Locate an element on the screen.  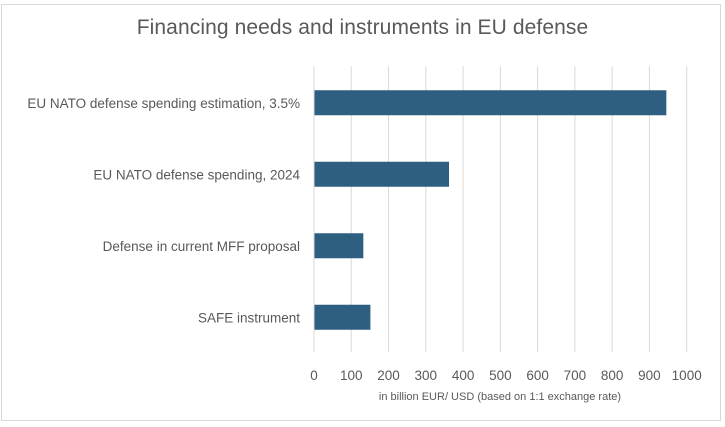
x-tick-label: 500 is located at coordinates (500, 375).